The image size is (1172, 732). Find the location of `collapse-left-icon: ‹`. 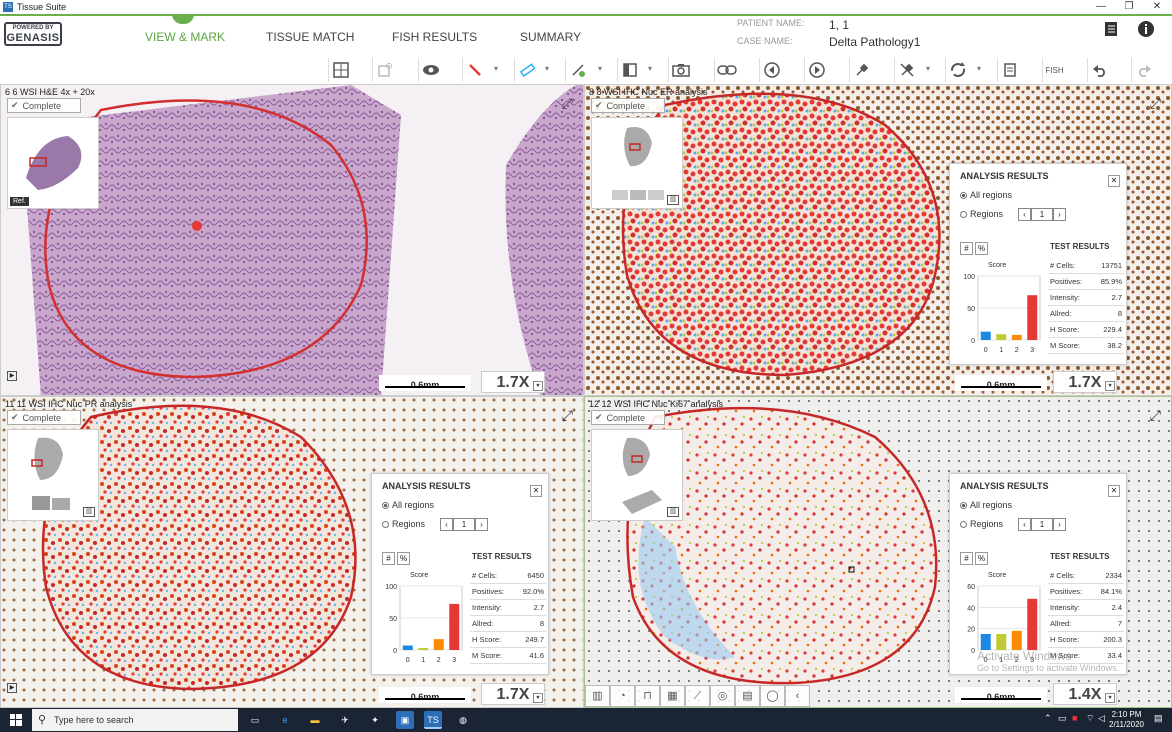

collapse-left-icon: ‹ is located at coordinates (797, 696).